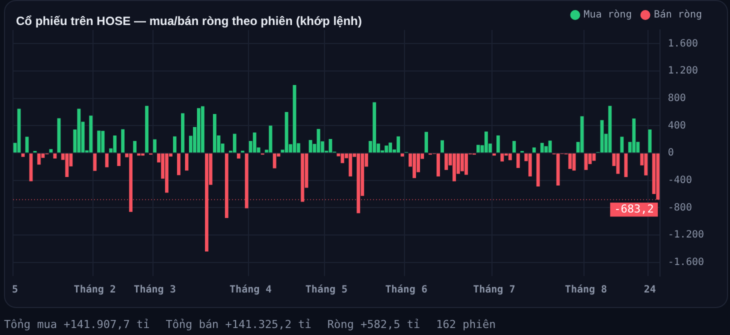  Describe the element at coordinates (466, 324) in the screenshot. I see `text: 162 phiên` at that location.